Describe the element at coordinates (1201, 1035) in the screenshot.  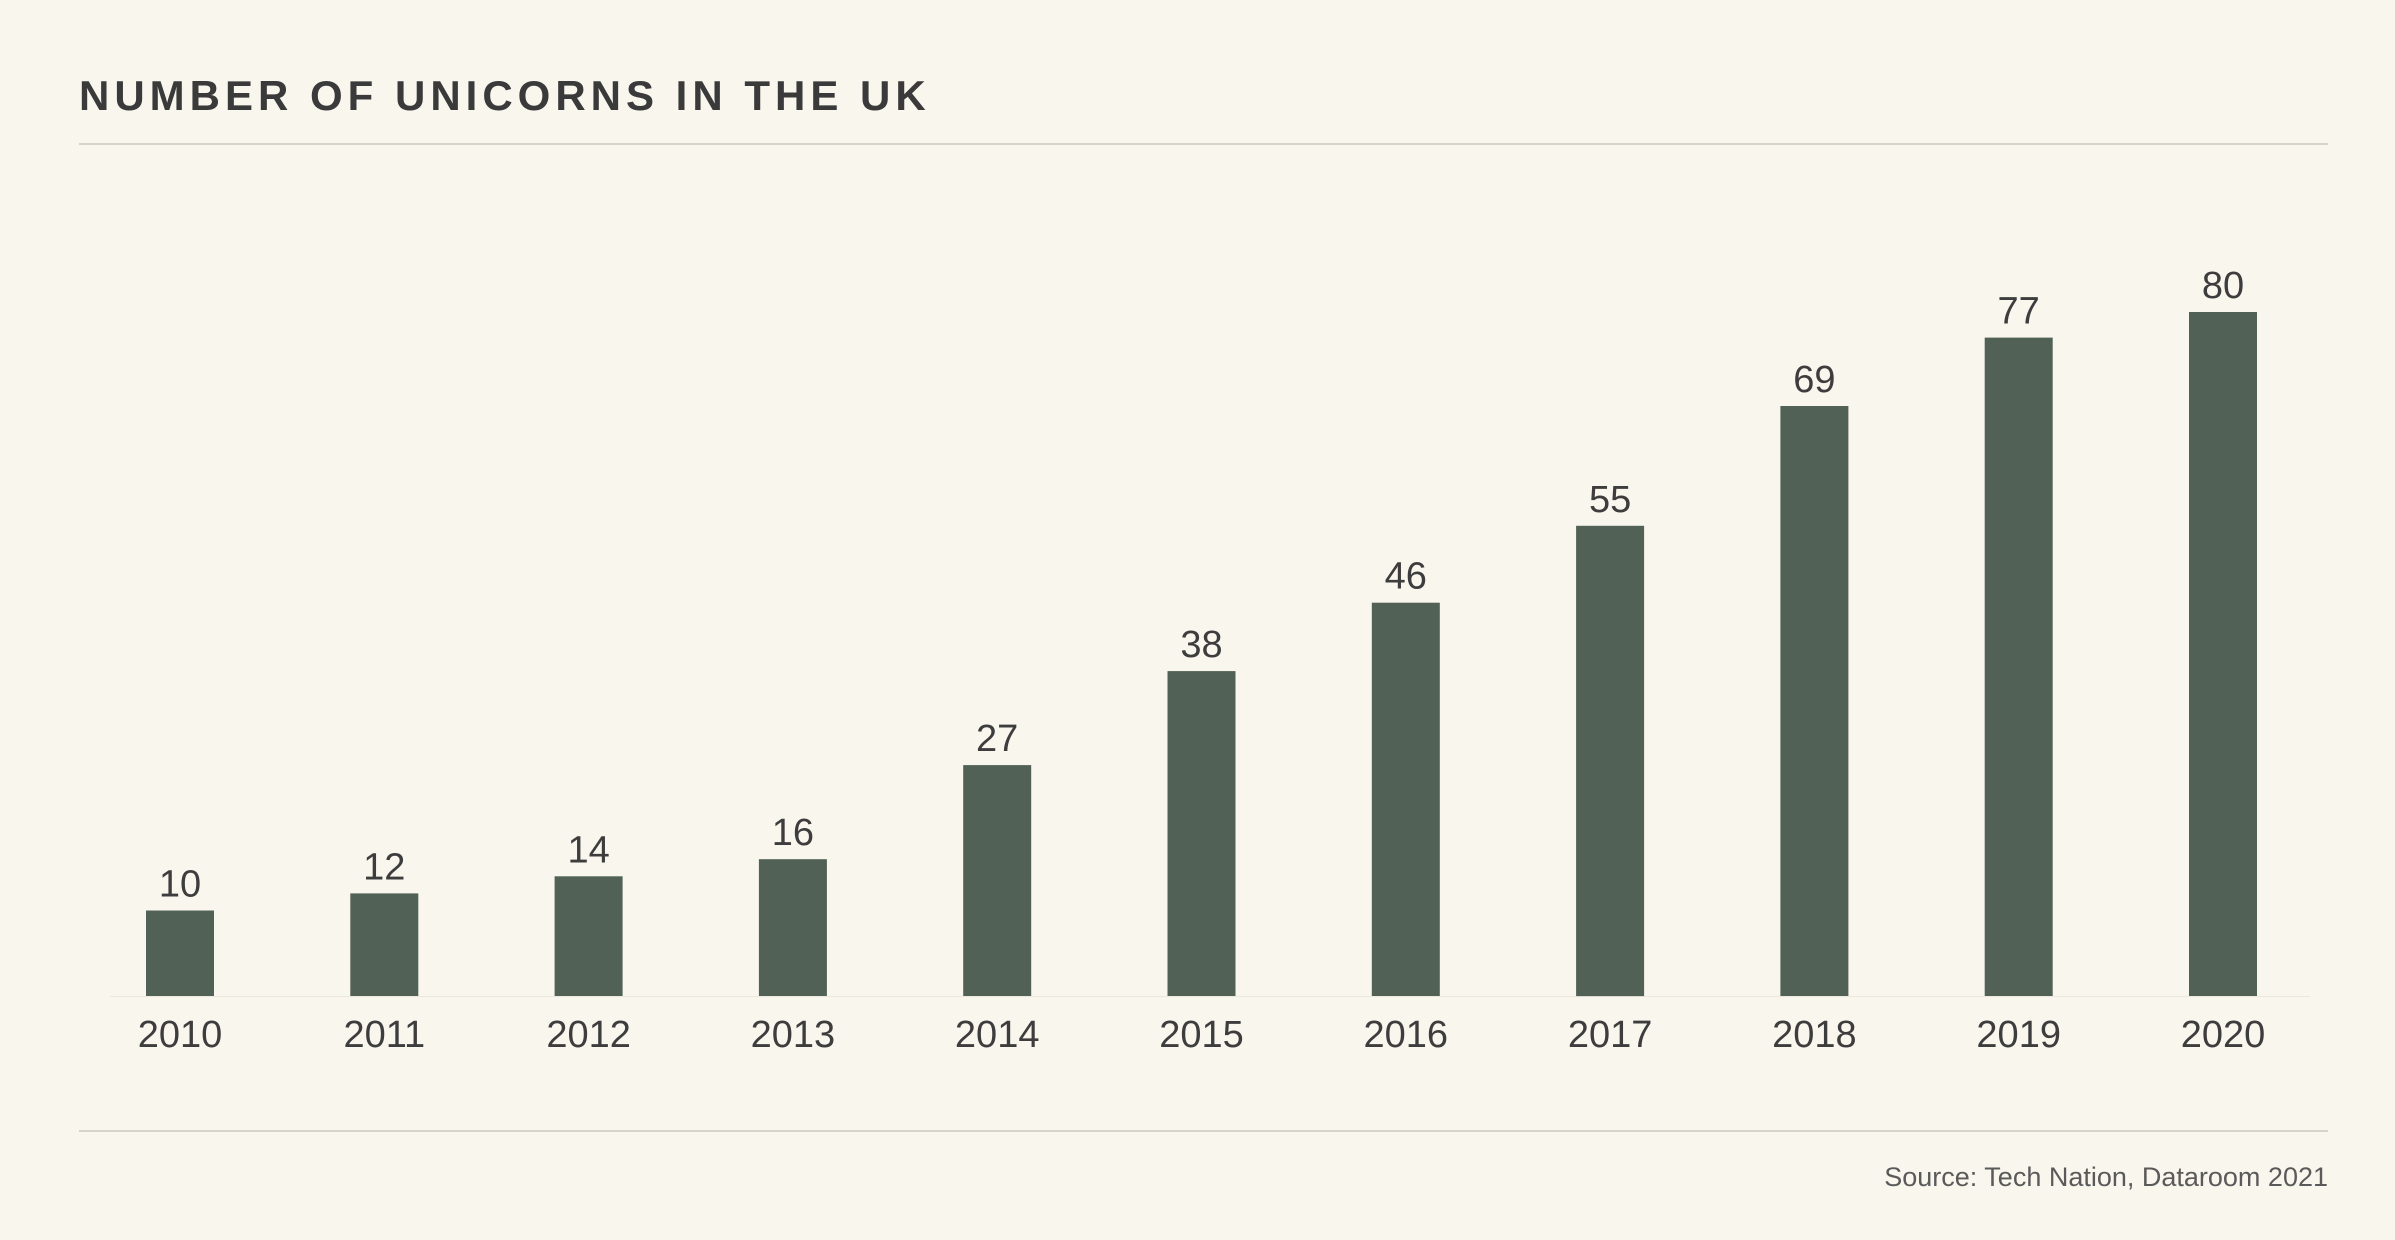
I see `x-tick-label-2015: 2015` at that location.